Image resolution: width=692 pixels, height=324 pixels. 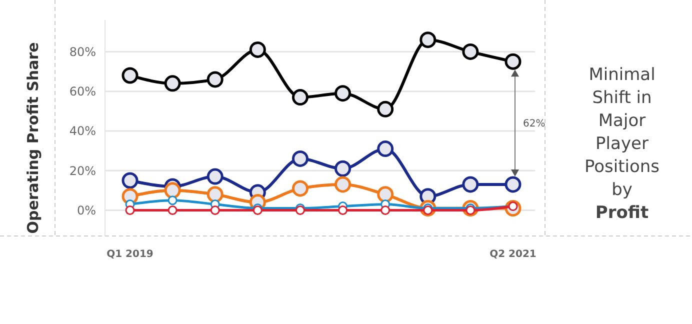 I want to click on x-tick-label: Q1 2019, so click(x=130, y=254).